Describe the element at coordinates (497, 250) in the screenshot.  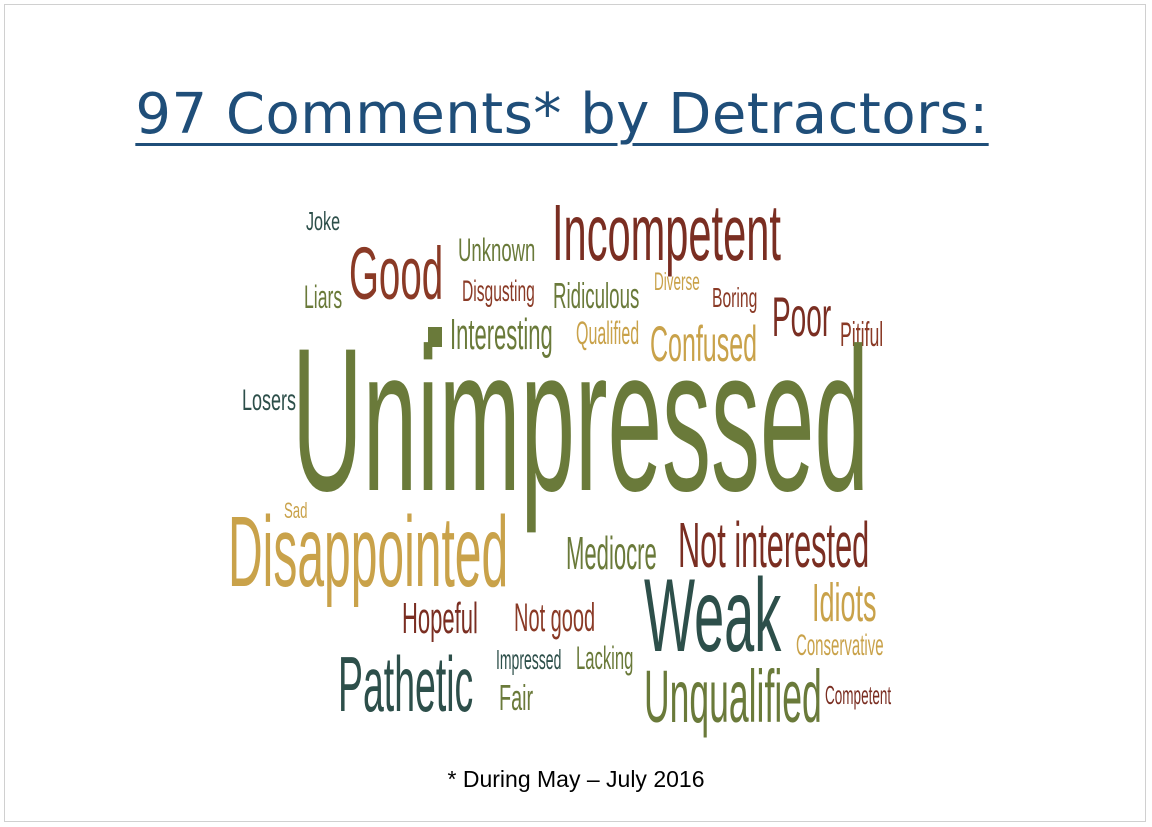
I see `word-unknown: Unknown` at that location.